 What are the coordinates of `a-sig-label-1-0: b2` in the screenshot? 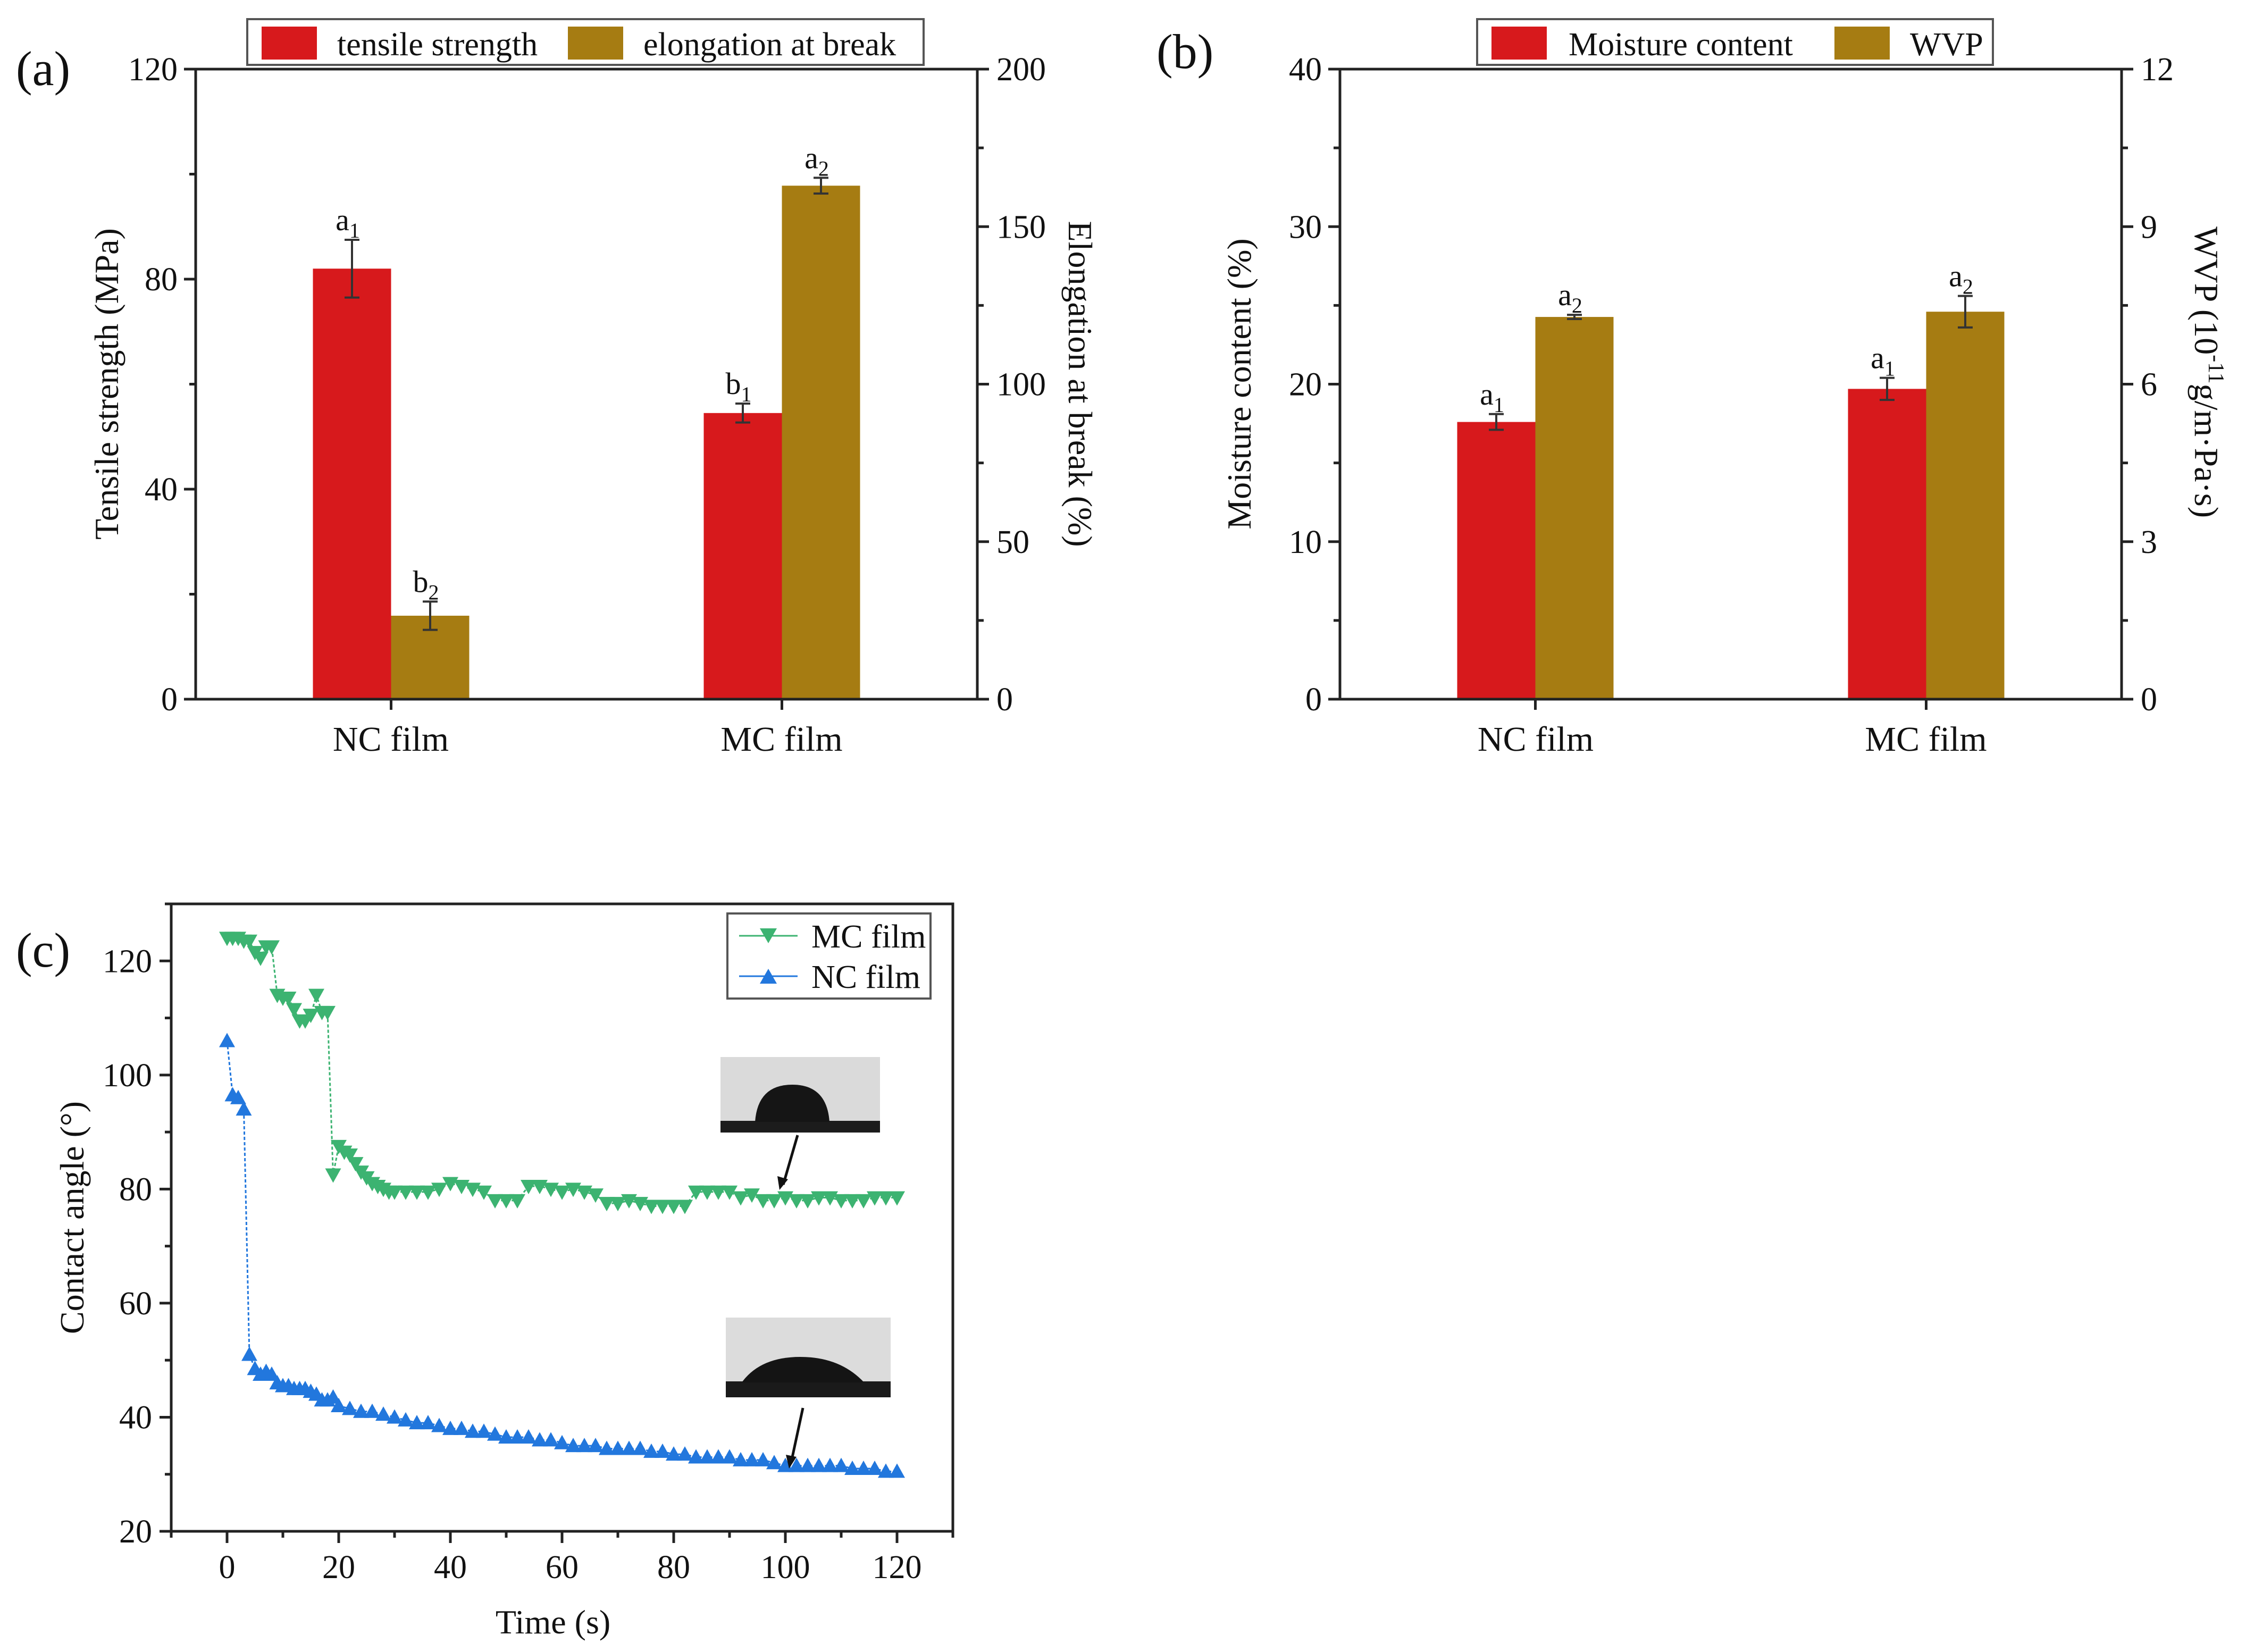 It's located at (426, 584).